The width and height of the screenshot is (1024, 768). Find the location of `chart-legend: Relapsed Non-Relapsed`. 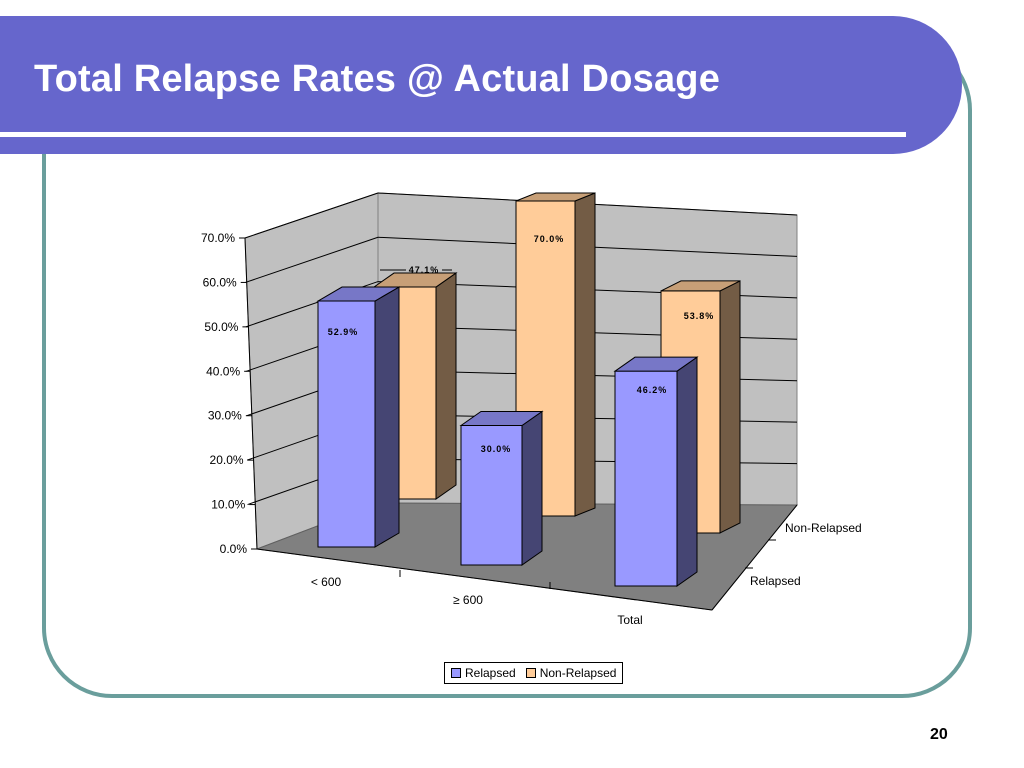

chart-legend: Relapsed Non-Relapsed is located at coordinates (534, 673).